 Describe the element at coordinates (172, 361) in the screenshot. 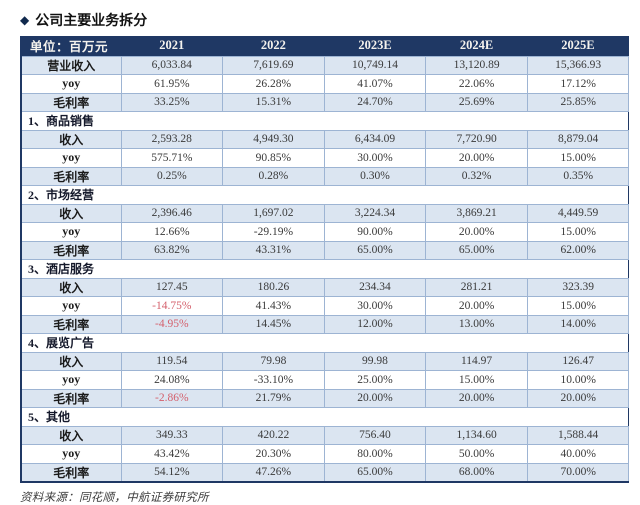

I see `cell-value: 119.54` at that location.